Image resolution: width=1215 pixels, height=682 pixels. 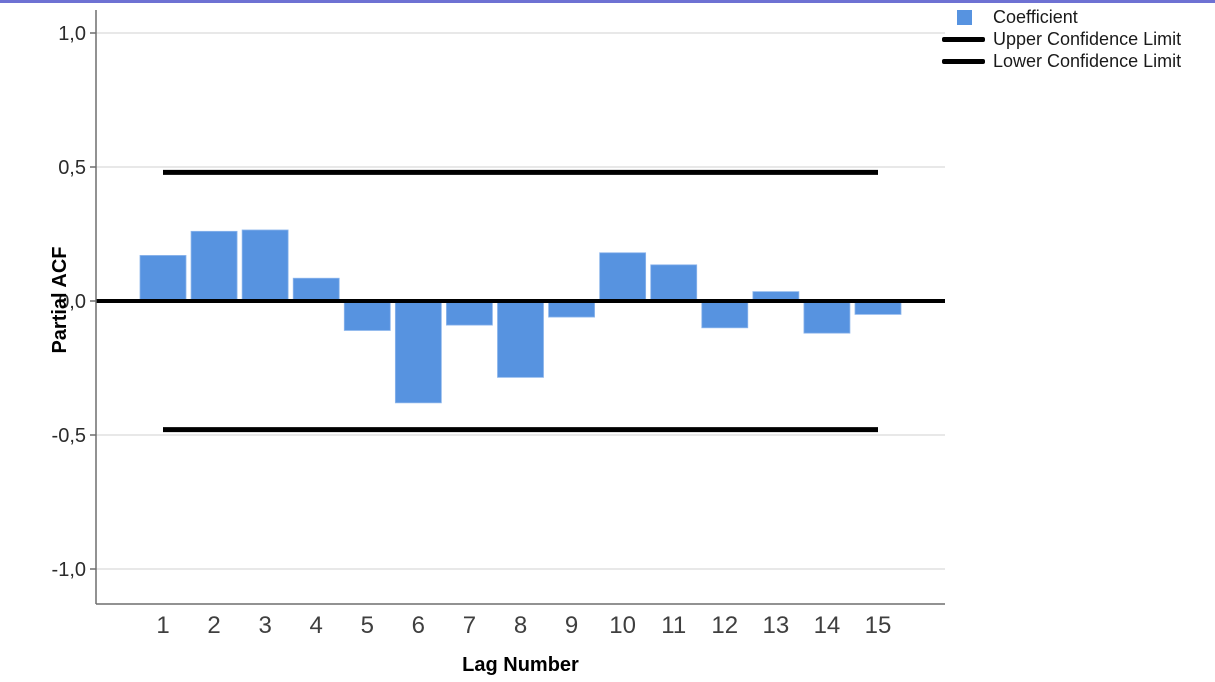 What do you see at coordinates (69, 570) in the screenshot?
I see `y-tick-label: -1,0` at bounding box center [69, 570].